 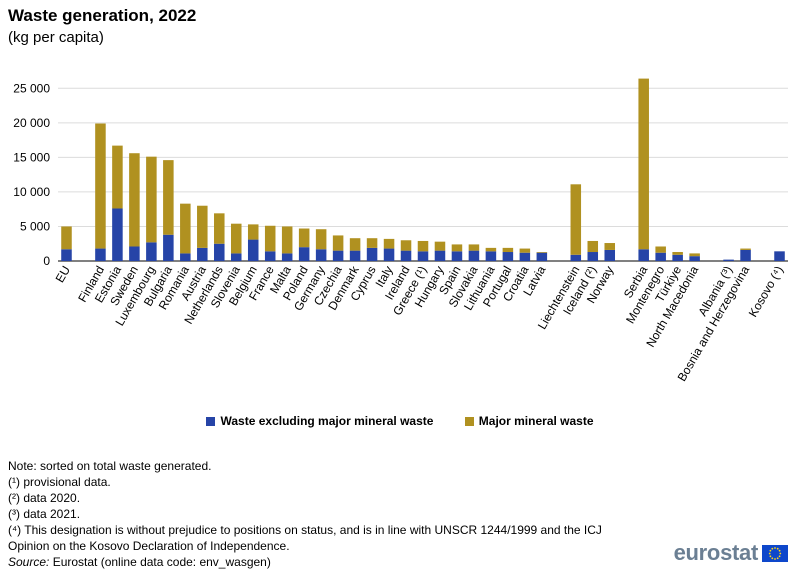 What do you see at coordinates (110, 466) in the screenshot?
I see `note-sorted: Note: sorted on total waste generated.` at bounding box center [110, 466].